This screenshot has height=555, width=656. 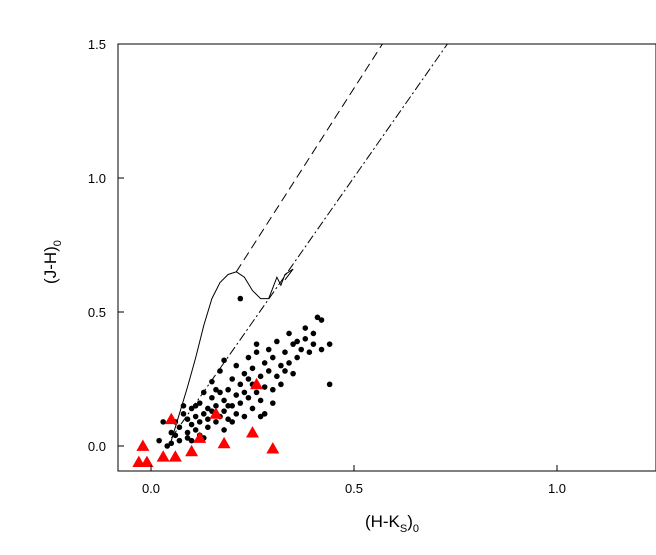 I want to click on x-tick-label: 1.0, so click(x=557, y=488).